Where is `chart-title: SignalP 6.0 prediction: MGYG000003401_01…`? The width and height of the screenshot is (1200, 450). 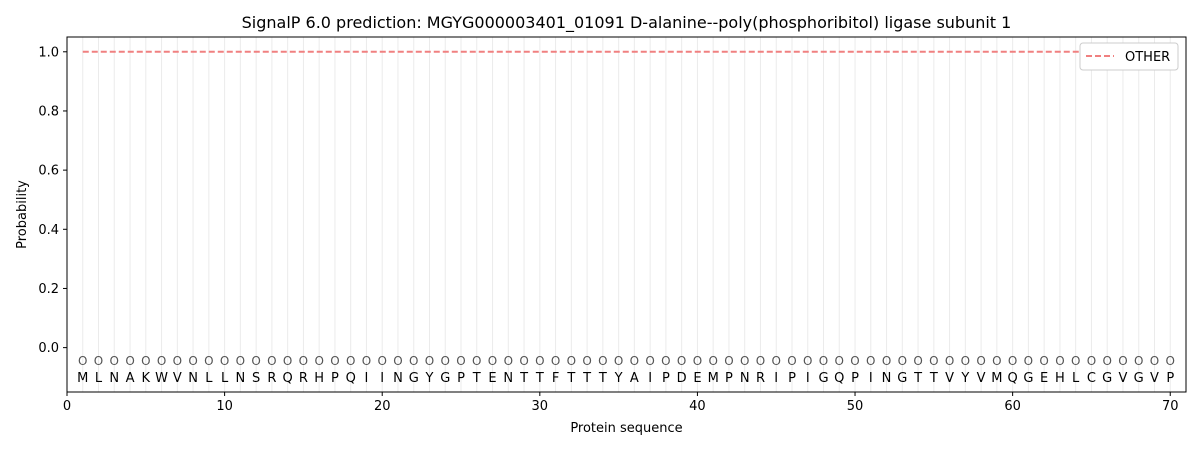 chart-title: SignalP 6.0 prediction: MGYG000003401_01… is located at coordinates (627, 23).